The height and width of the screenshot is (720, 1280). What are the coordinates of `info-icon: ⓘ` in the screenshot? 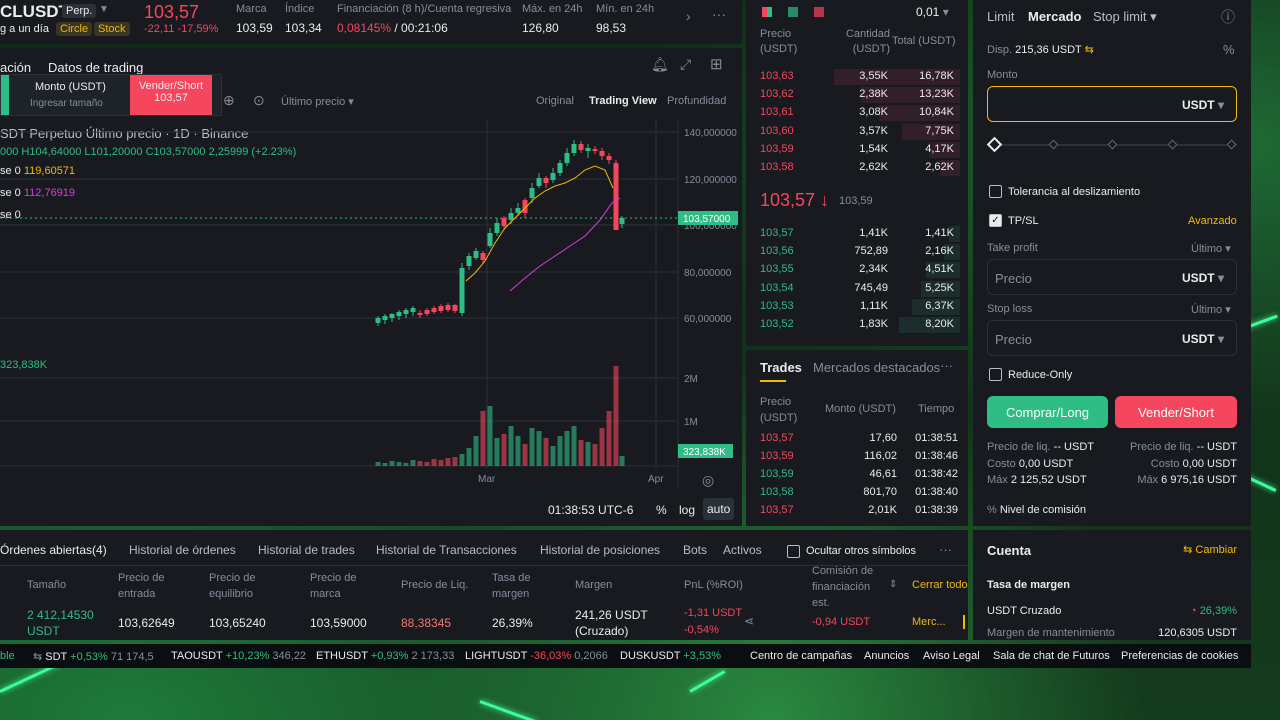 It's located at (1228, 17).